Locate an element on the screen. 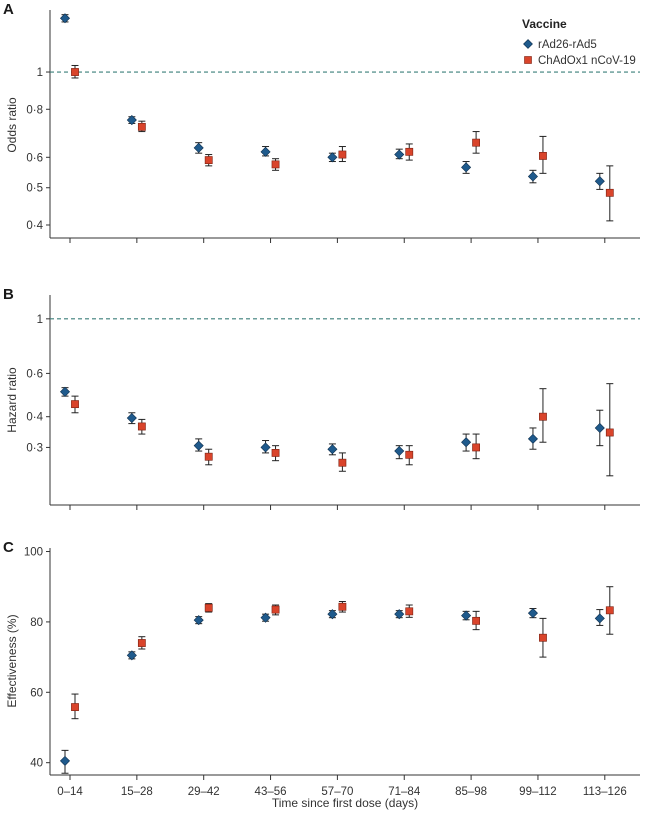 Image resolution: width=646 pixels, height=821 pixels. x-tick-label: 43–56 is located at coordinates (271, 792).